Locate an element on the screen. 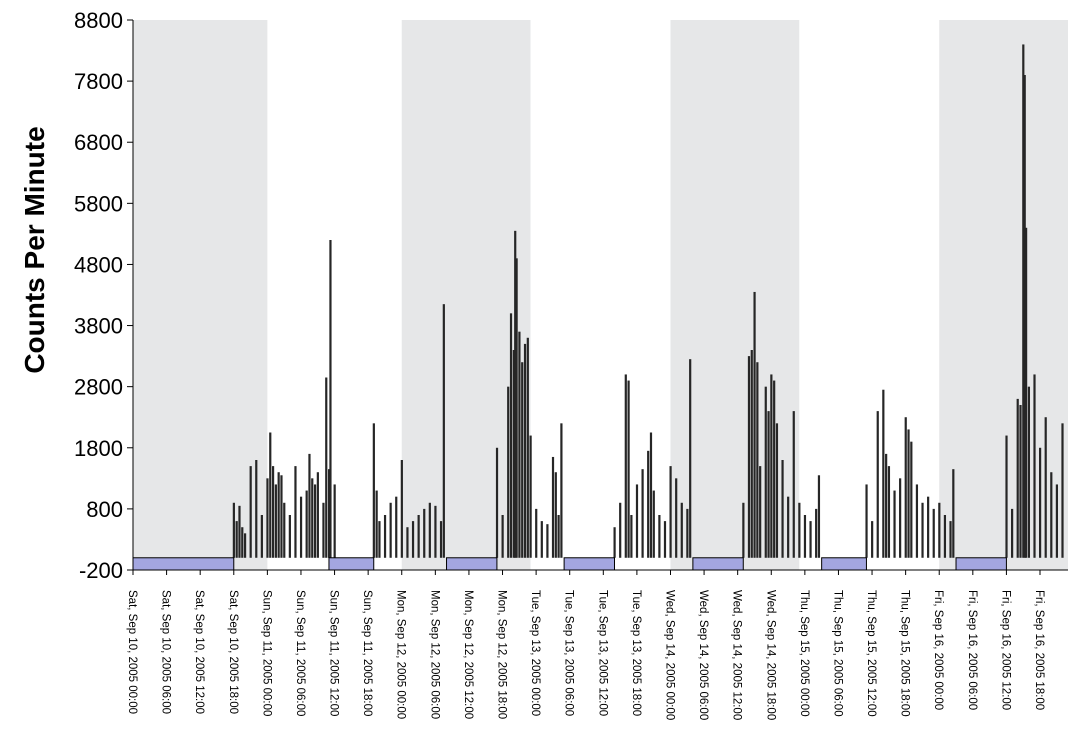 The height and width of the screenshot is (731, 1068). x-tick-label: Sat, Sep 10, 2005 06:00 is located at coordinates (166, 652).